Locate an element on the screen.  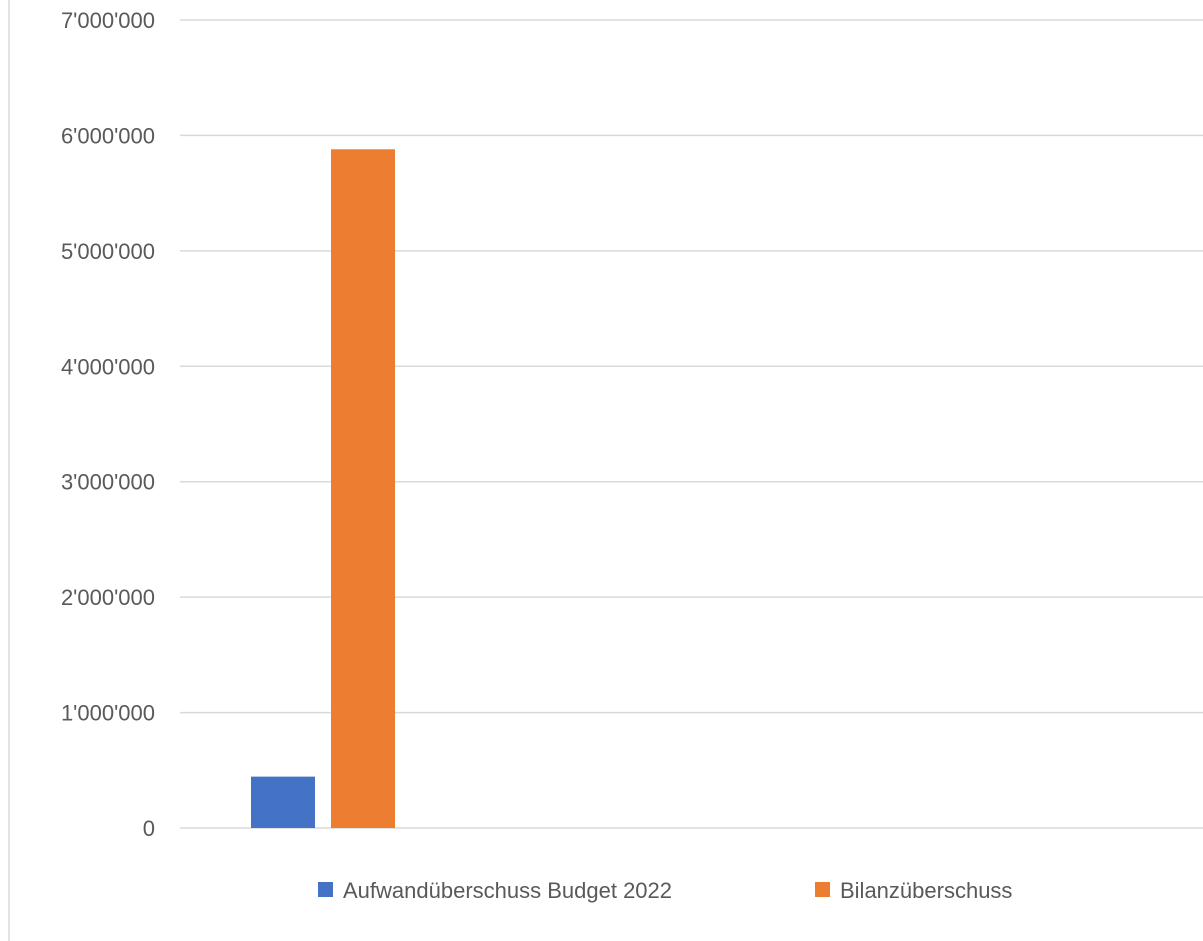
legend-label: Aufwandüberschuss Budget 2022 is located at coordinates (507, 890).